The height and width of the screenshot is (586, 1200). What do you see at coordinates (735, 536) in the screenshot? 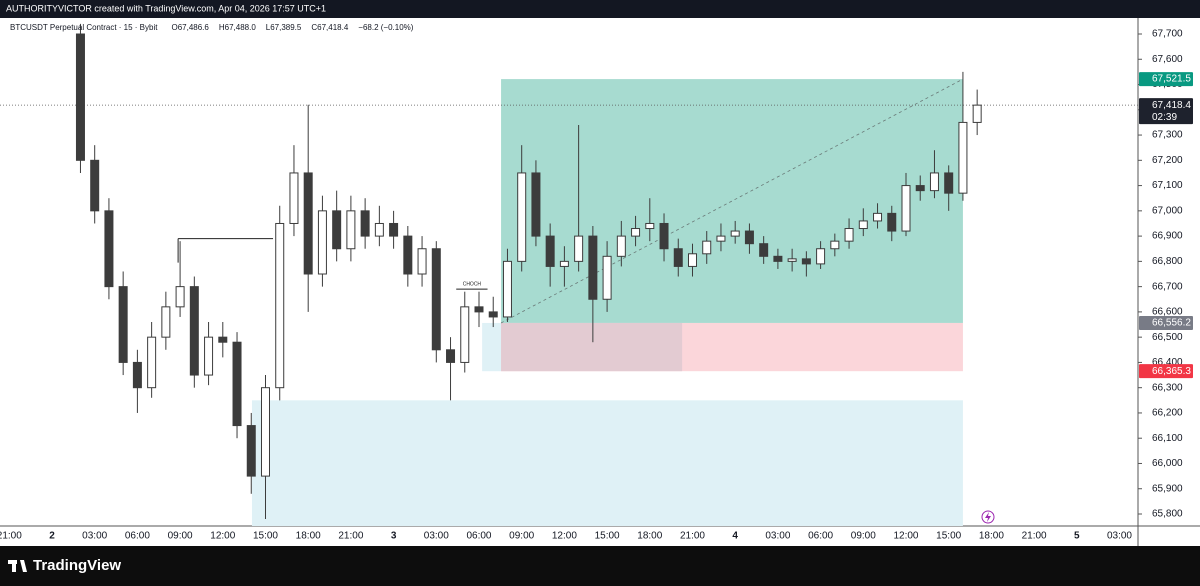
I see `x-tick-label: 4` at bounding box center [735, 536].